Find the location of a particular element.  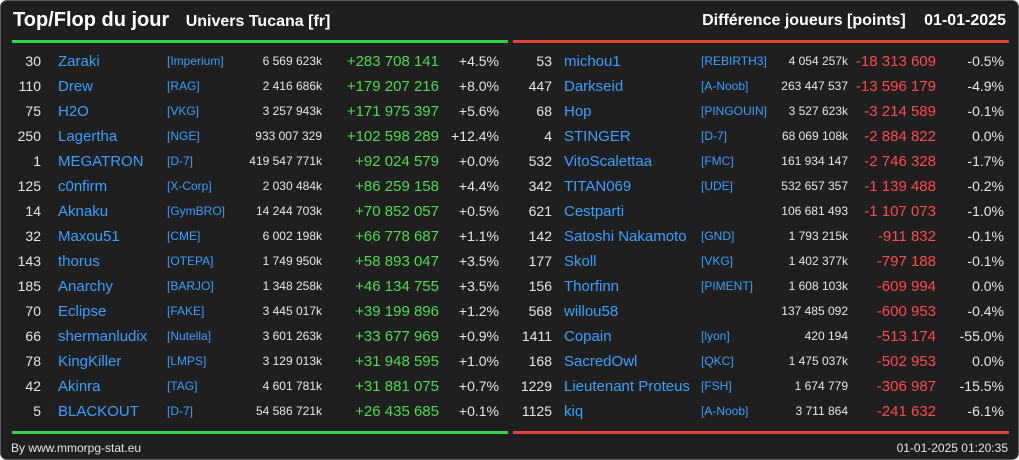

player-rank: 70 is located at coordinates (33, 311).